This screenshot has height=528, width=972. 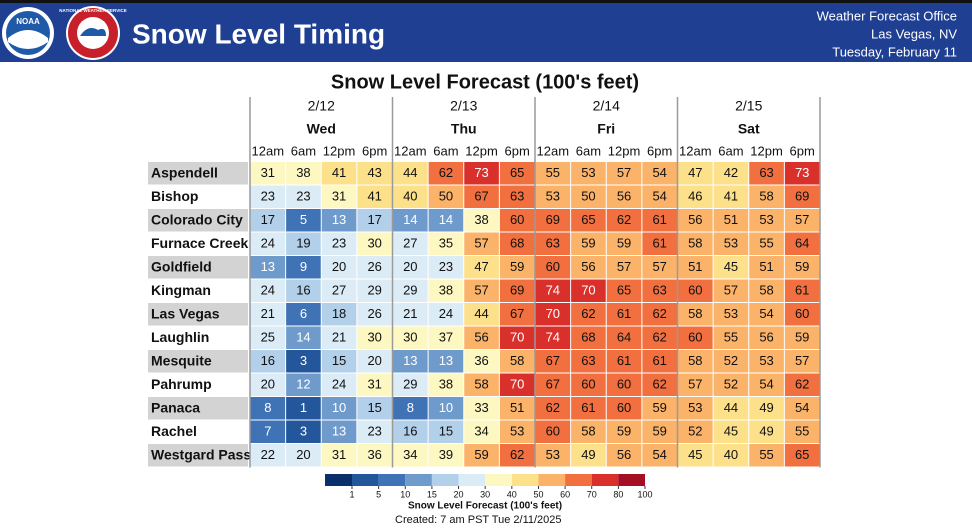 What do you see at coordinates (446, 407) in the screenshot?
I see `cell-value: 10` at bounding box center [446, 407].